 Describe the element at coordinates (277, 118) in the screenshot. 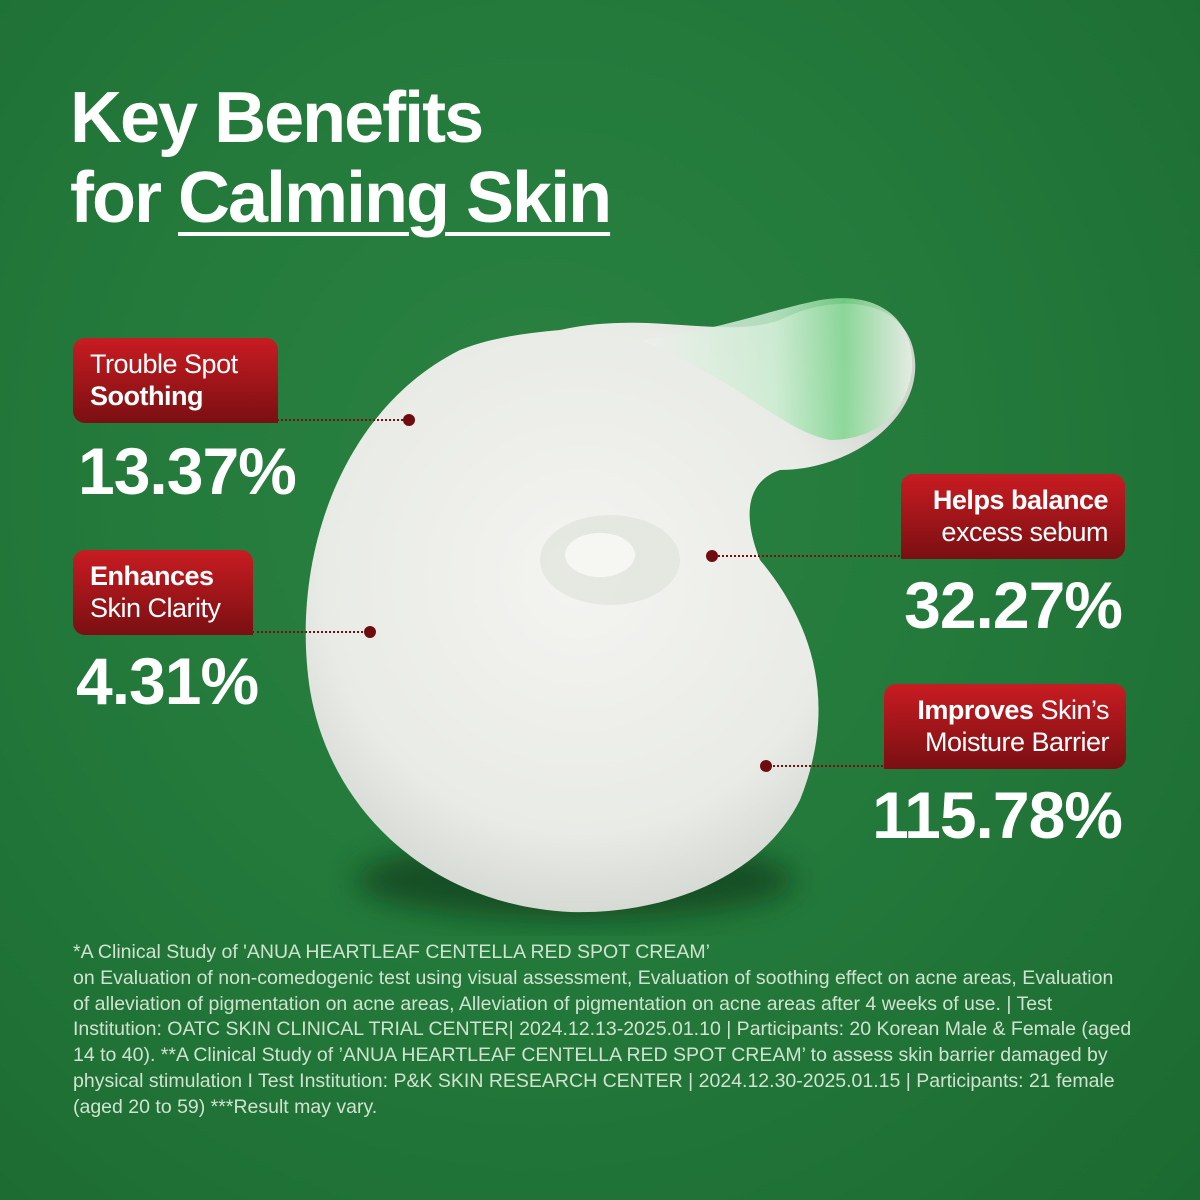

I see `title-line-1: Key Benefits` at that location.